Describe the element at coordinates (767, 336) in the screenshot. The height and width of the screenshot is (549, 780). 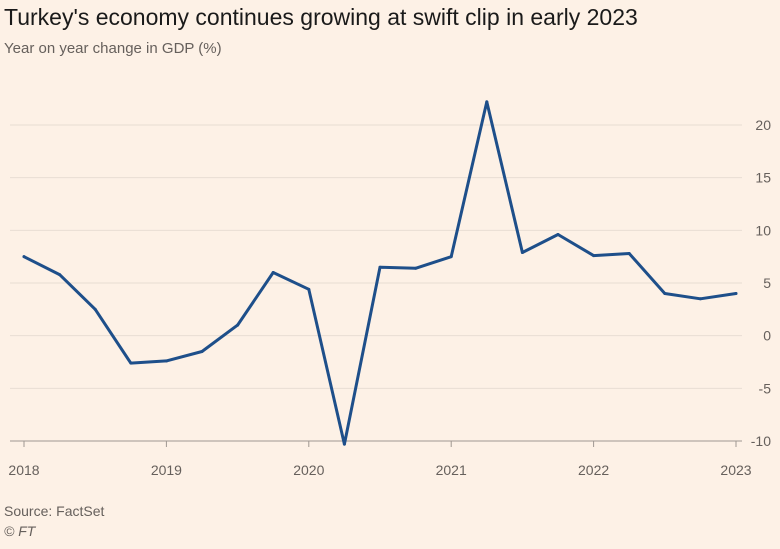
I see `y-tick-label: 0` at that location.